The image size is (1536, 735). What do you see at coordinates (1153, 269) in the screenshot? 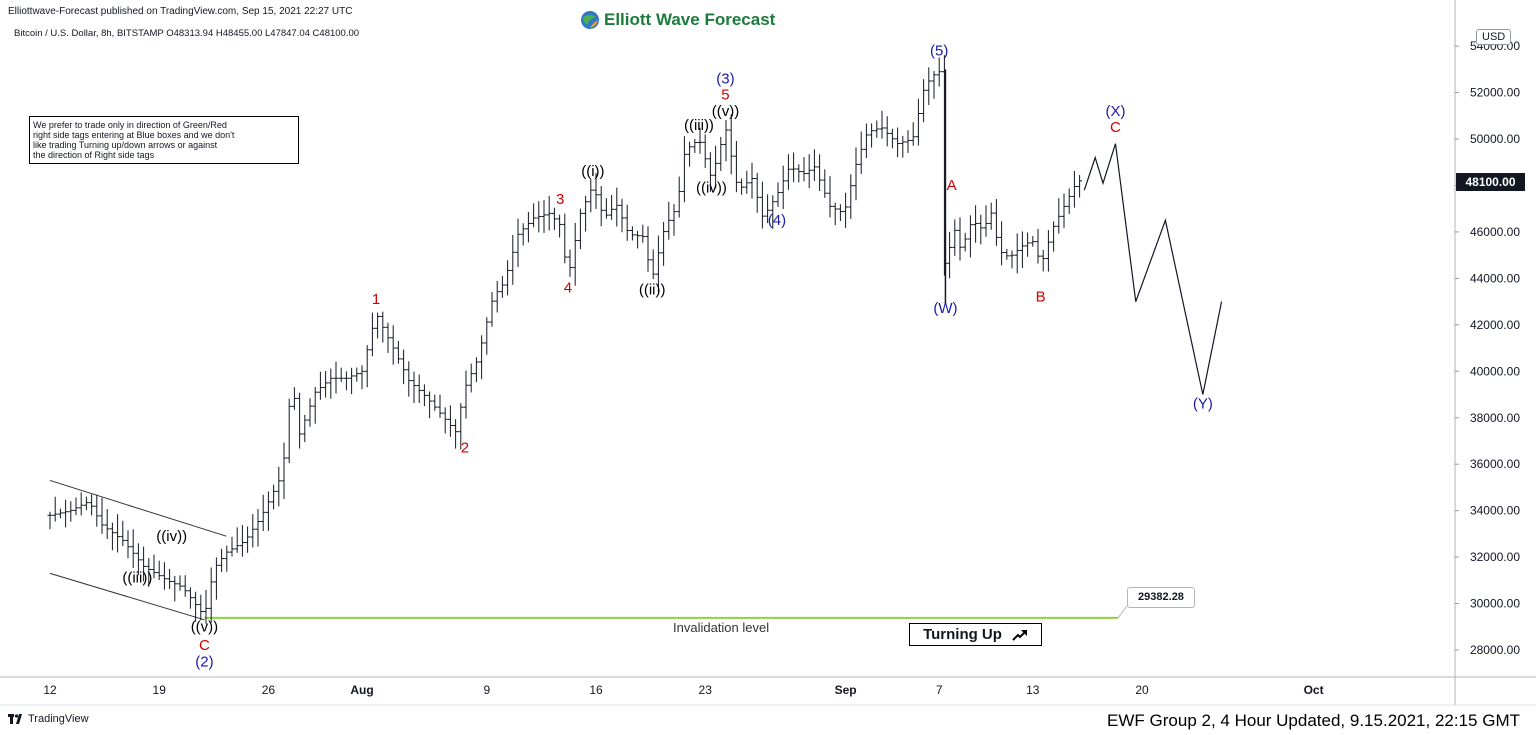
I see `projection-path` at bounding box center [1153, 269].